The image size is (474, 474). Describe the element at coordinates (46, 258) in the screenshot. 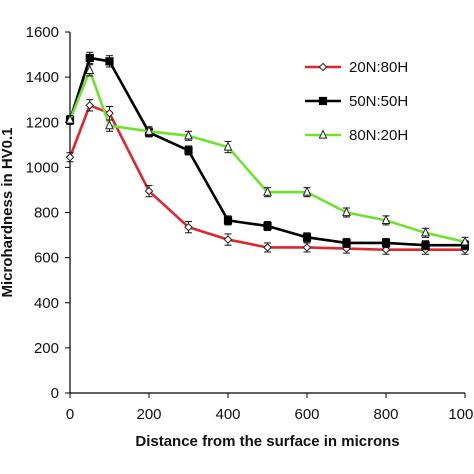

I see `y-tick-label: 600` at that location.